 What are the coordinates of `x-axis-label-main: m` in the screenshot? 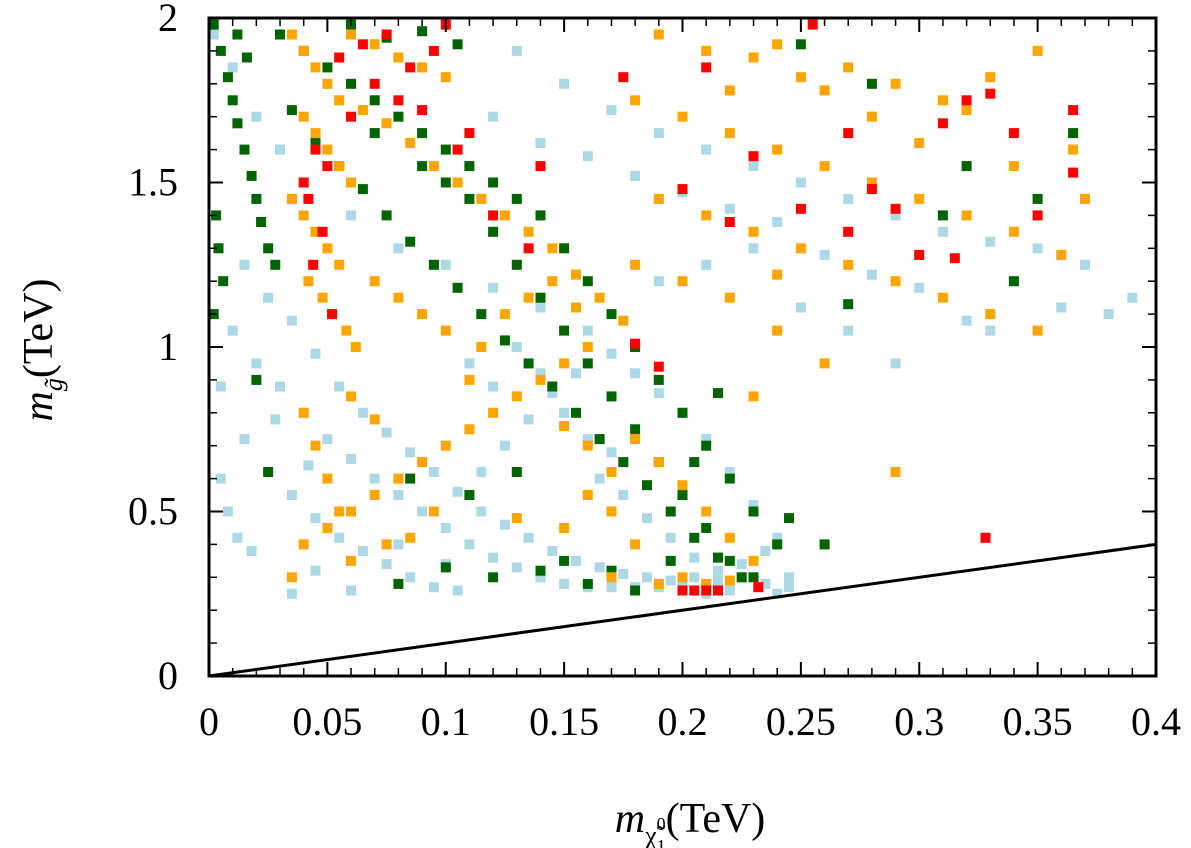 It's located at (630, 819).